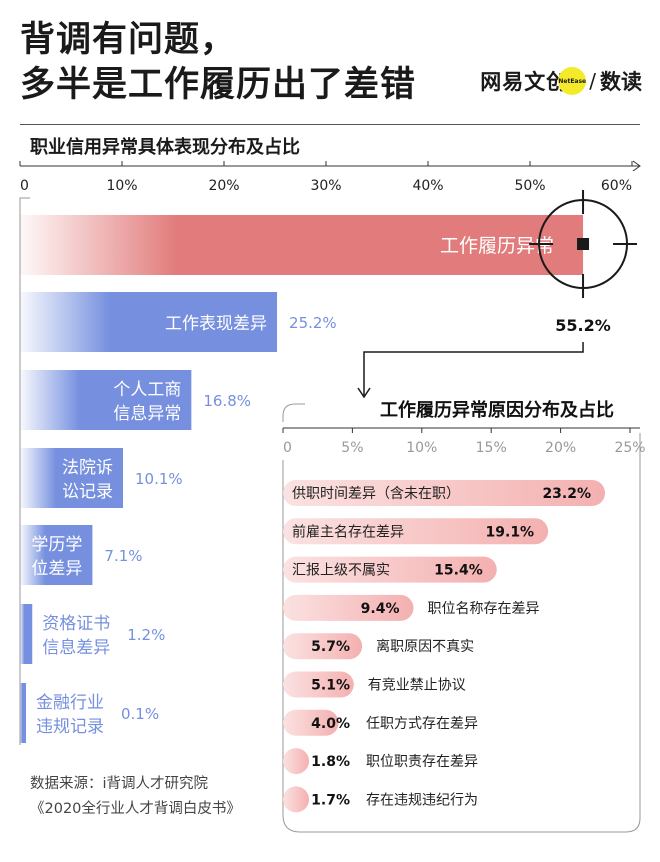 The image size is (660, 862). What do you see at coordinates (56, 569) in the screenshot?
I see `bar-label: 位差异` at bounding box center [56, 569].